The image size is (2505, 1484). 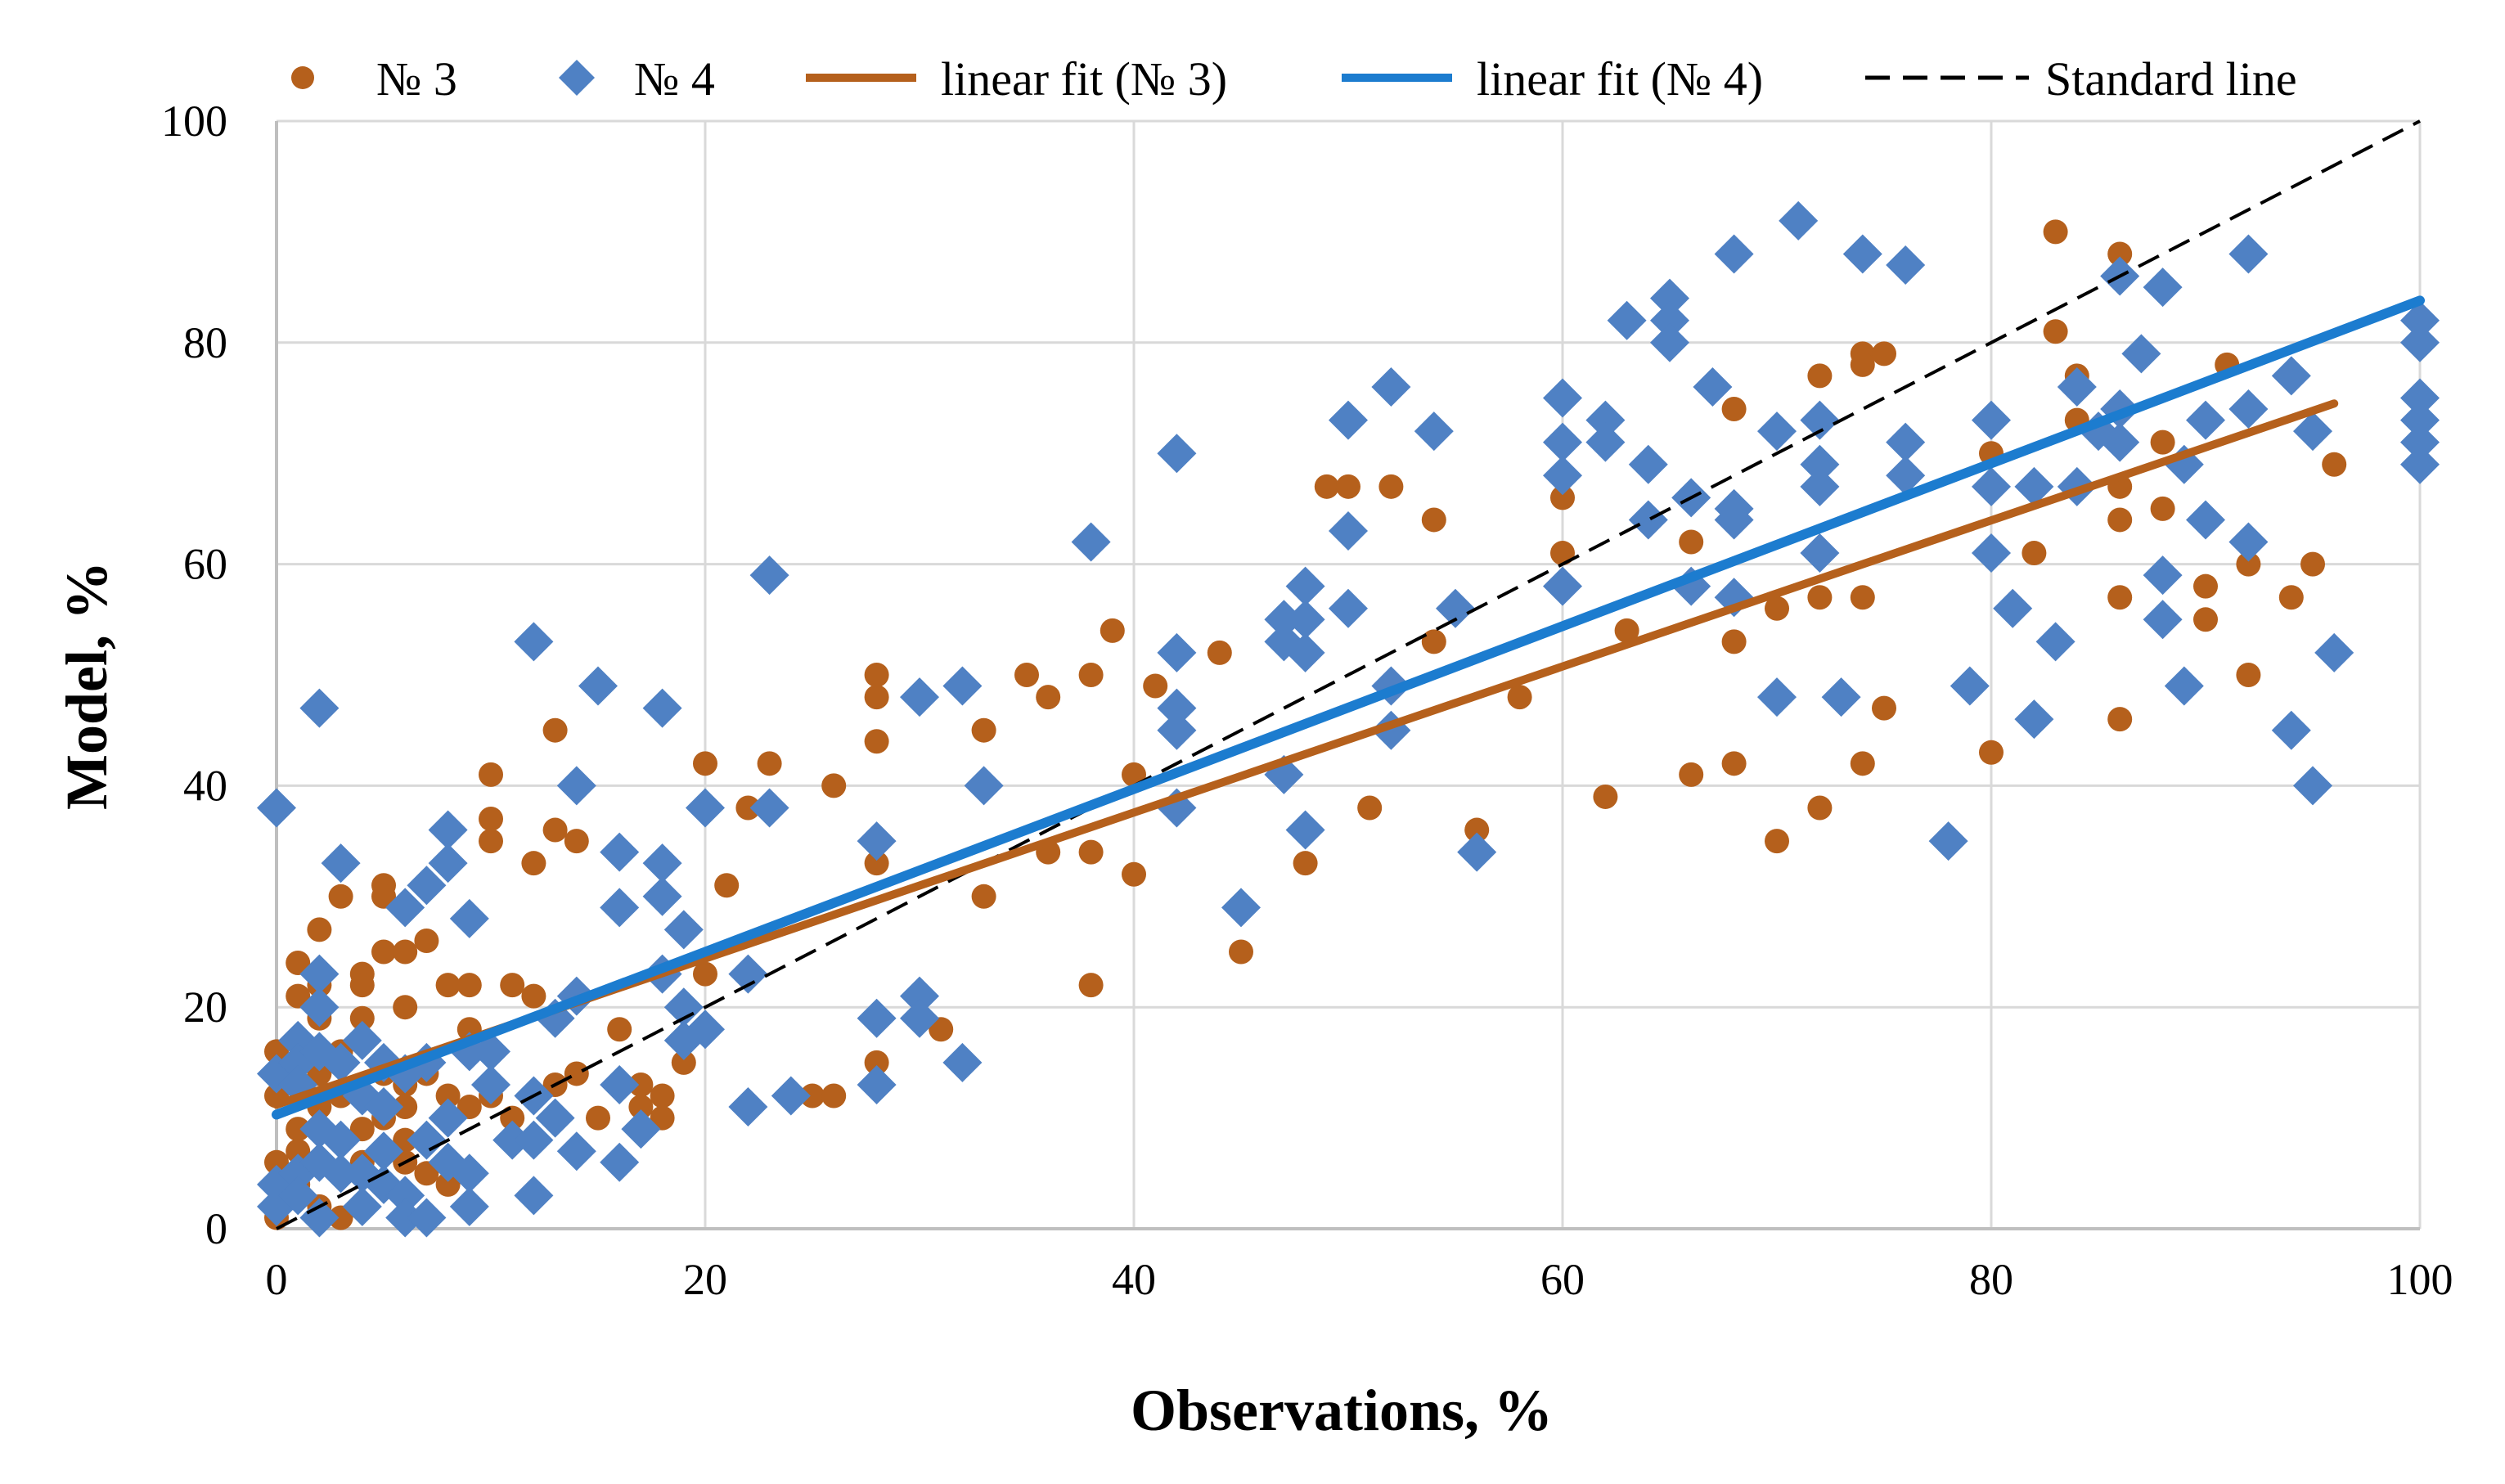 I want to click on legend-label-series-4: № 4, so click(x=674, y=79).